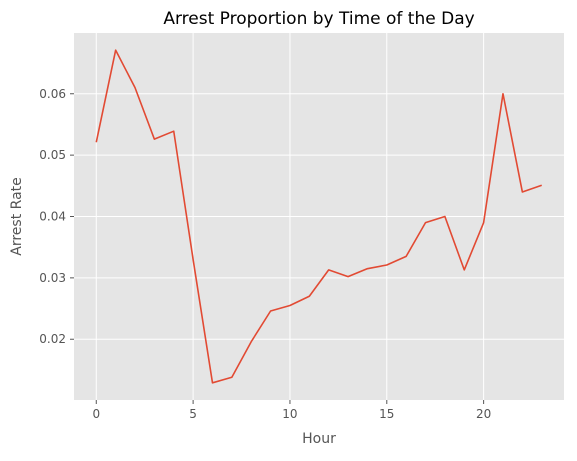 This screenshot has width=577, height=461. What do you see at coordinates (96, 414) in the screenshot?
I see `x-tick-label: 0` at bounding box center [96, 414].